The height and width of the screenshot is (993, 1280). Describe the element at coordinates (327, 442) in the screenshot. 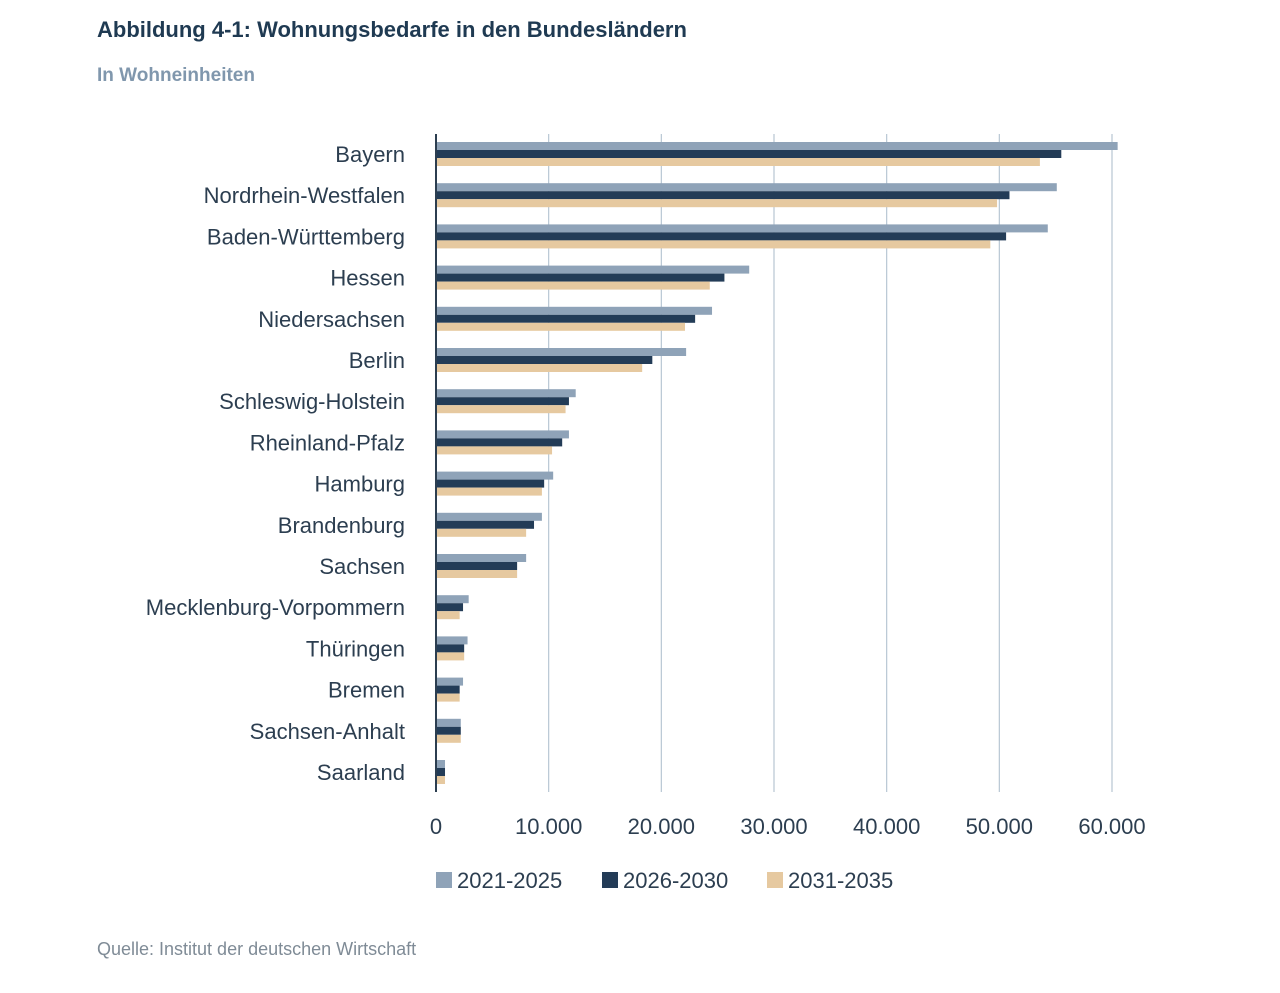

I see `category-label: Rheinland-Pfalz` at that location.